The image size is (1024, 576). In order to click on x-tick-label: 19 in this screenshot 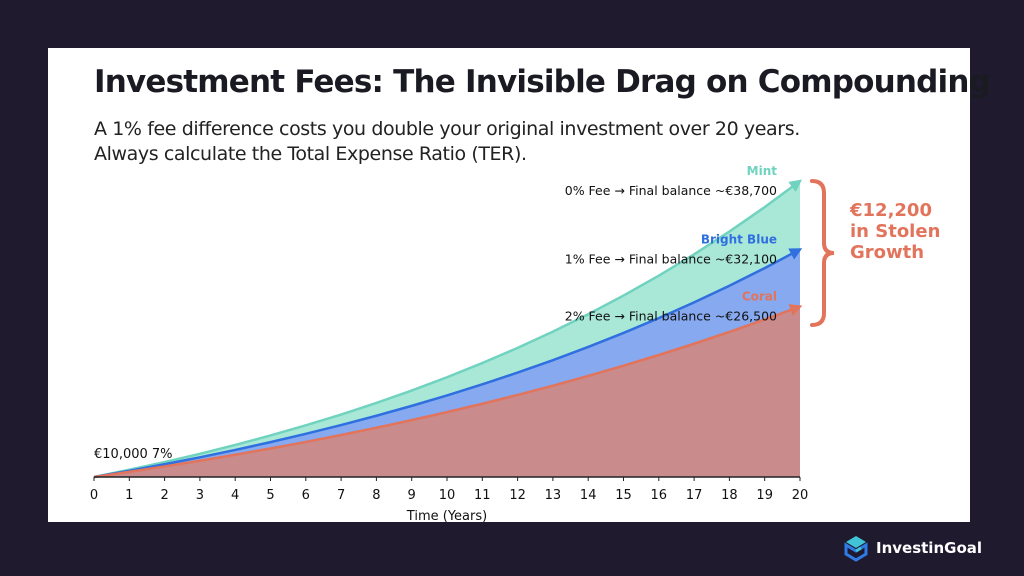, I will do `click(764, 495)`.